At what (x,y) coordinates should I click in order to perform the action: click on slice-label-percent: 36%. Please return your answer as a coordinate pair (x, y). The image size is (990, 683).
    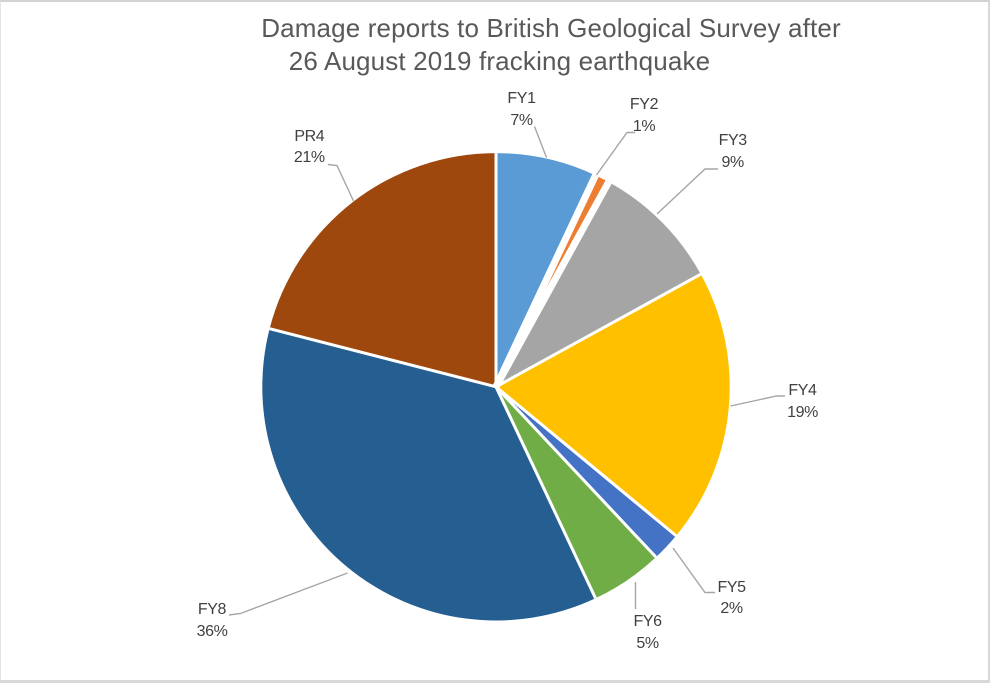
    Looking at the image, I should click on (212, 631).